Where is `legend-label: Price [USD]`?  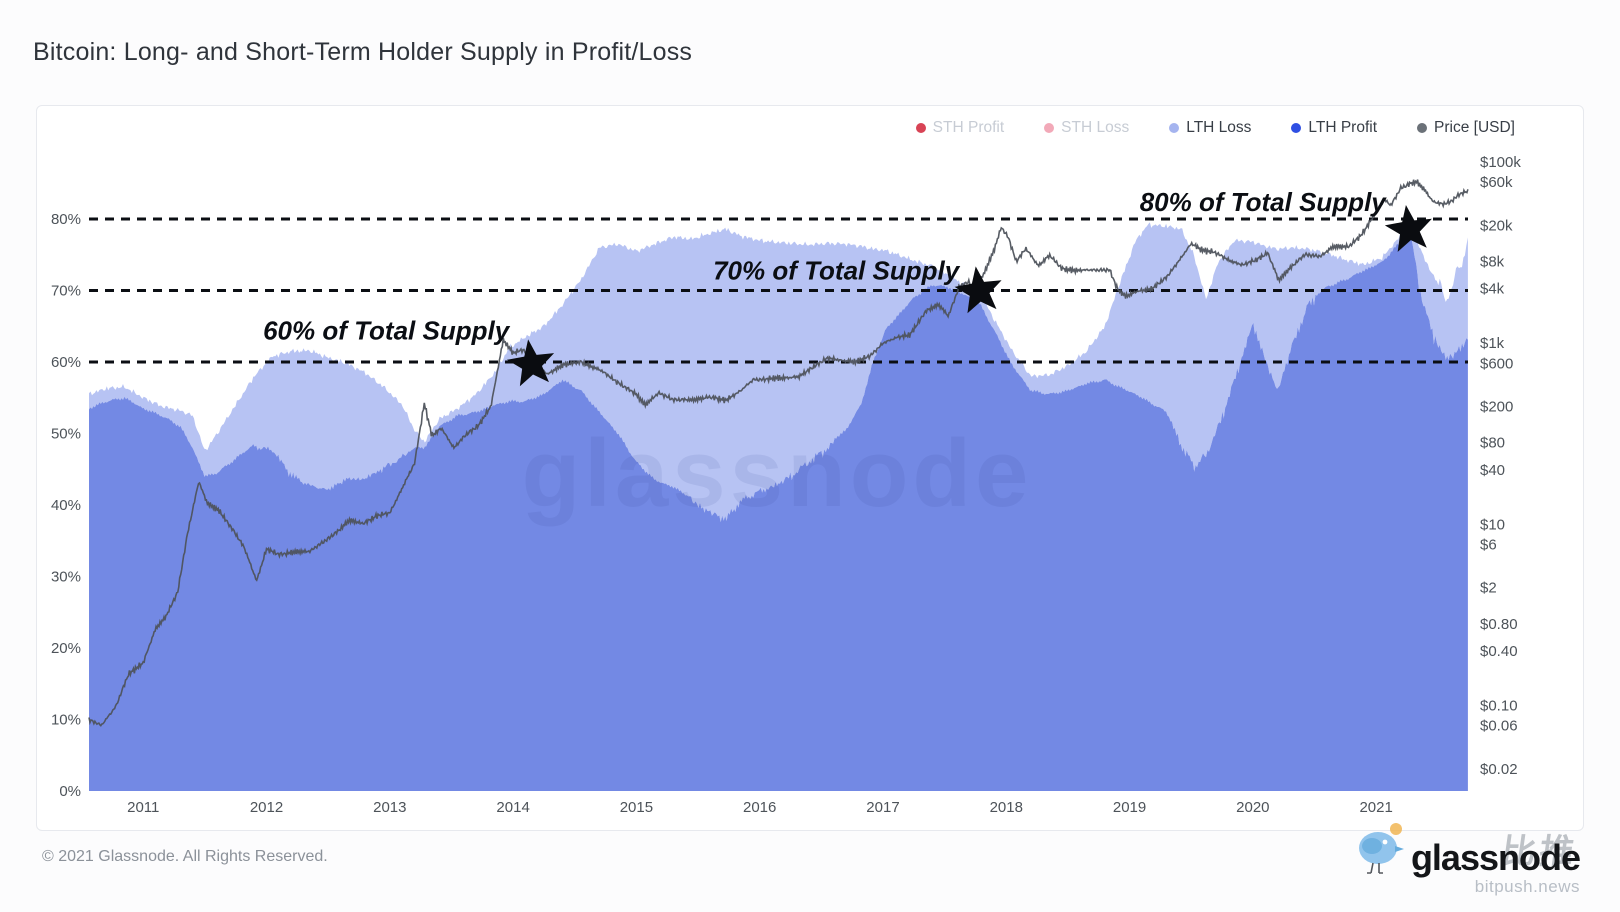 legend-label: Price [USD] is located at coordinates (1474, 127).